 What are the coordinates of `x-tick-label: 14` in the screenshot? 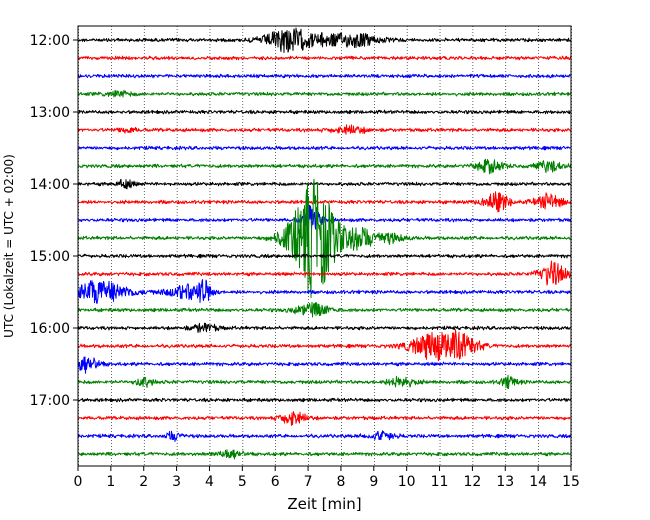 It's located at (538, 482).